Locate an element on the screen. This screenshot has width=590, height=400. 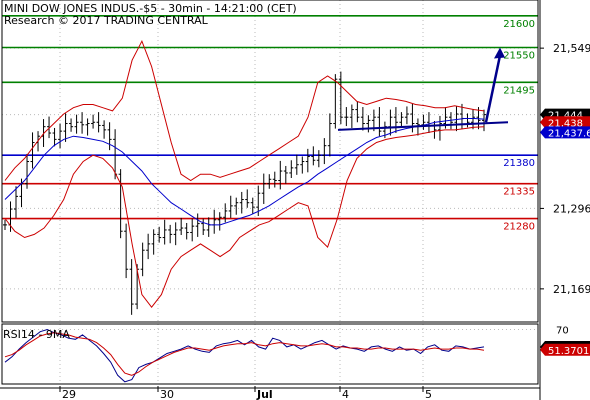
price-tag-blue-bg is located at coordinates (565, 132).